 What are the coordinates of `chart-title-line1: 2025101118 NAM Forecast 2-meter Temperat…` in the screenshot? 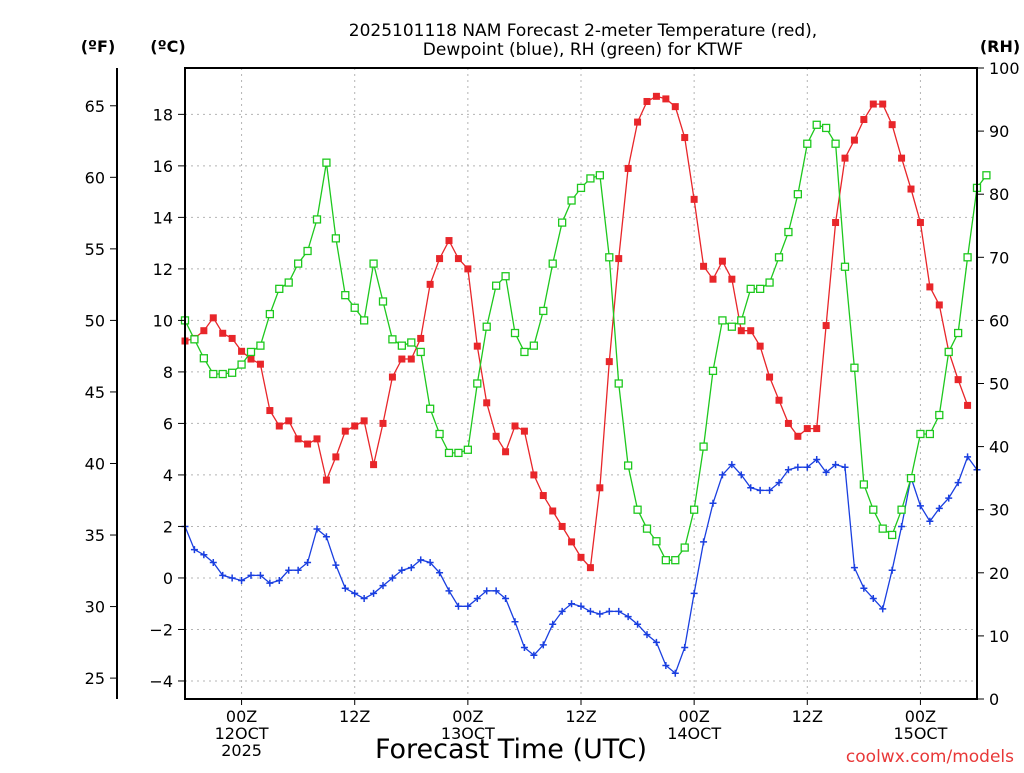 It's located at (583, 31).